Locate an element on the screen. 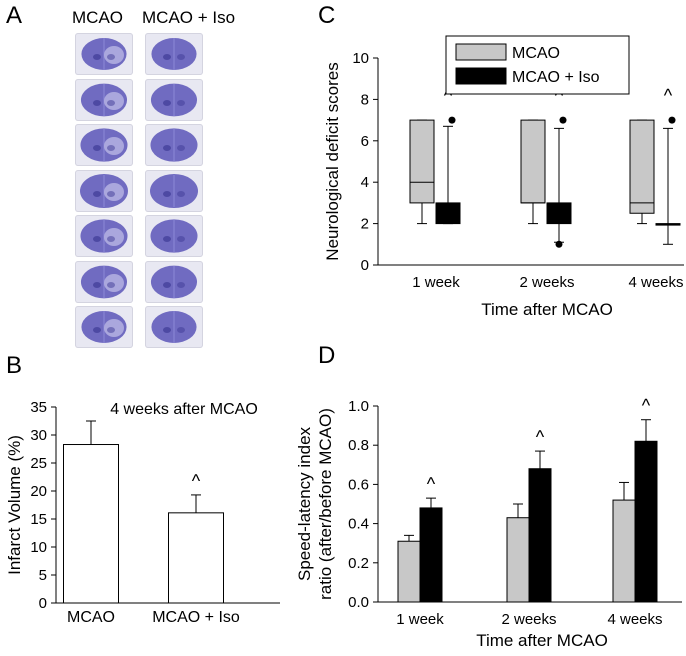 Image resolution: width=686 pixels, height=656 pixels. panel-c-letter: C is located at coordinates (327, 15).